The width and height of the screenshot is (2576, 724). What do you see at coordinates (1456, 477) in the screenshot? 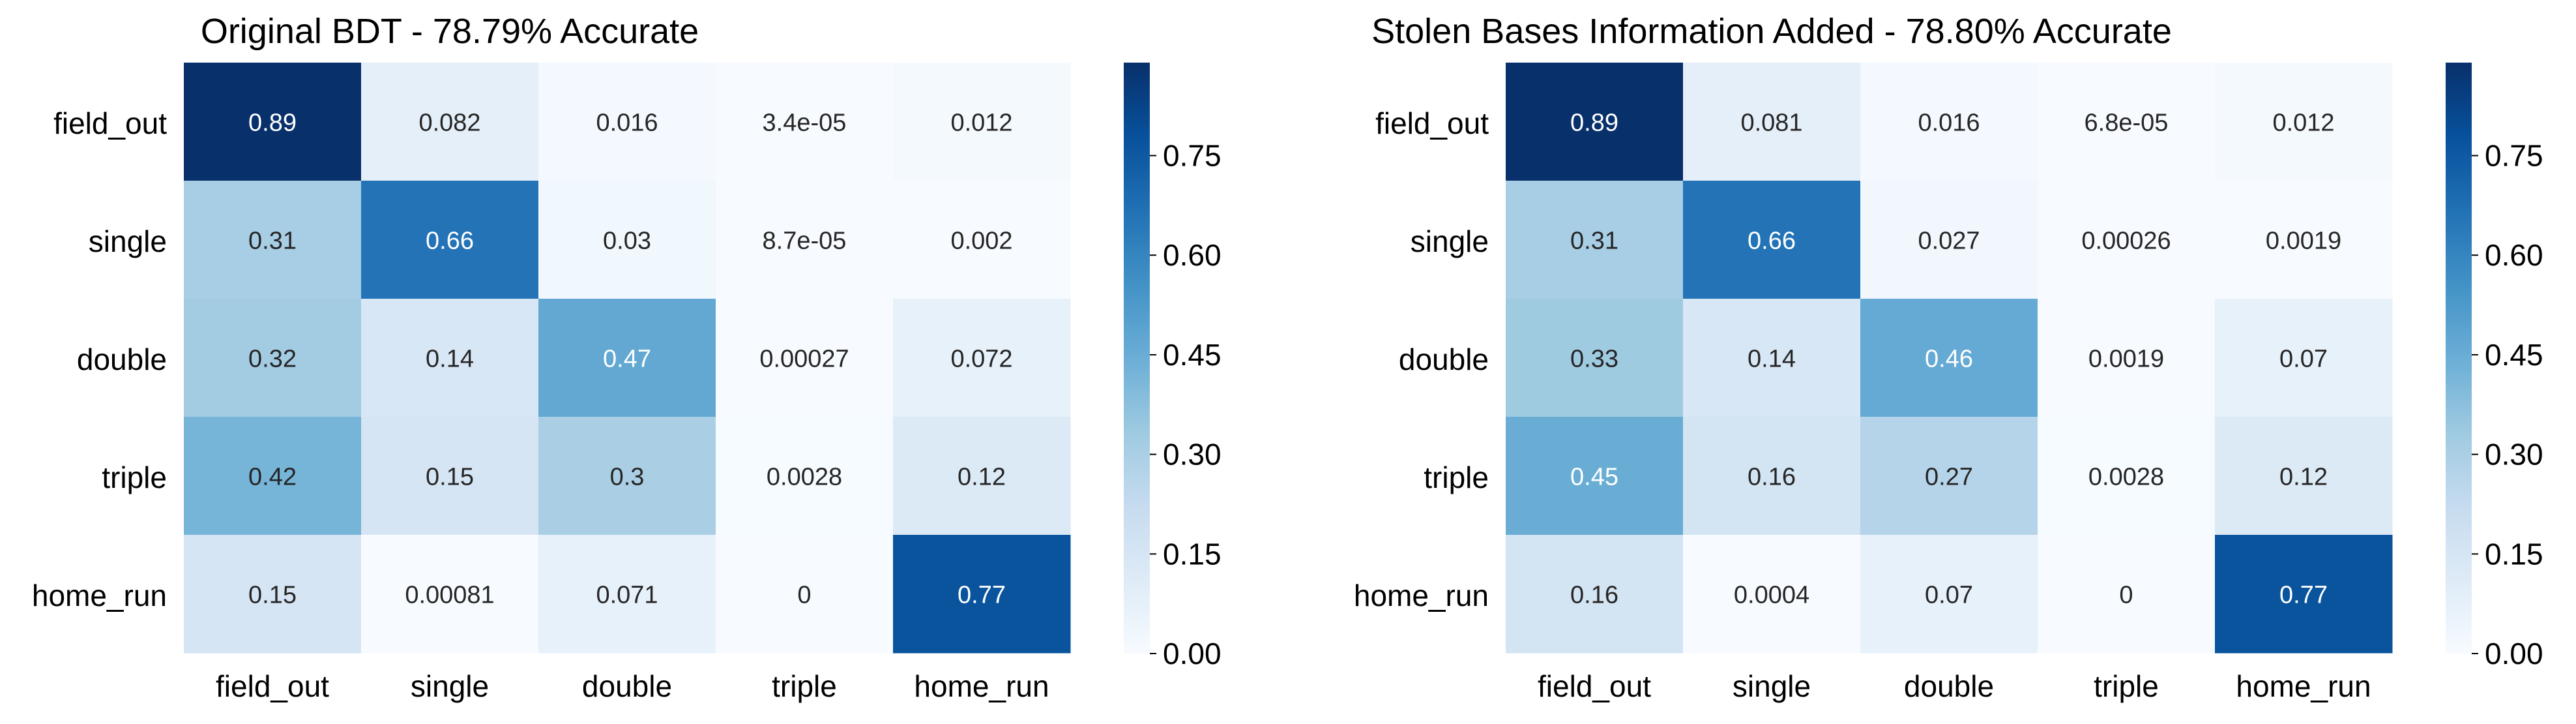
I see `y-tick-label: triple` at bounding box center [1456, 477].